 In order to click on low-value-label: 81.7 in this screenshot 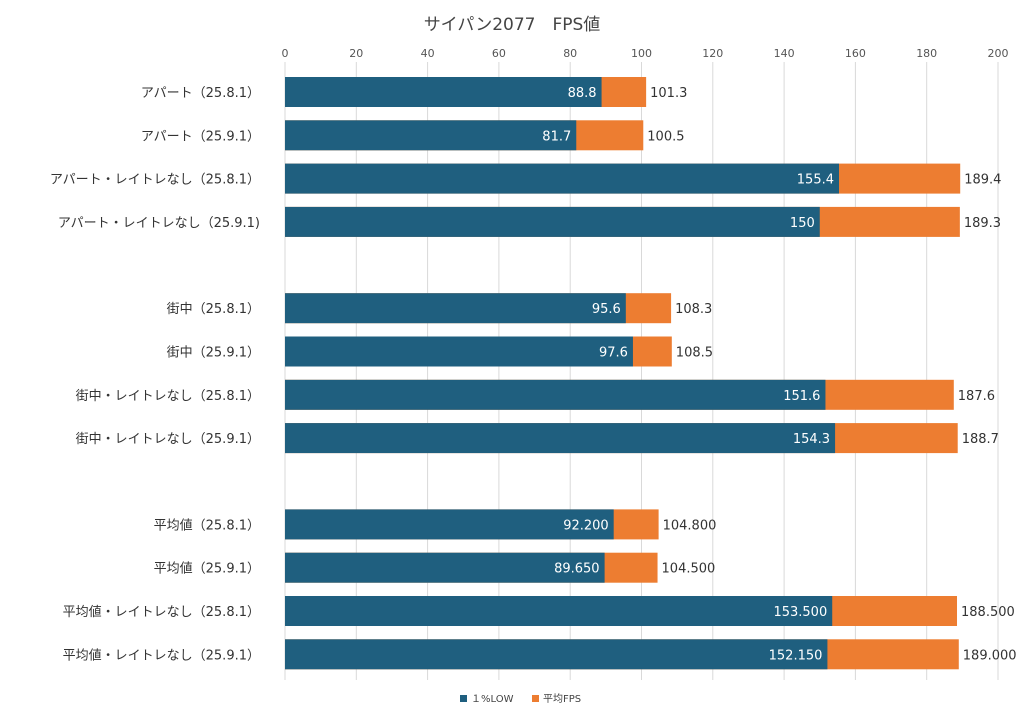, I will do `click(556, 136)`.